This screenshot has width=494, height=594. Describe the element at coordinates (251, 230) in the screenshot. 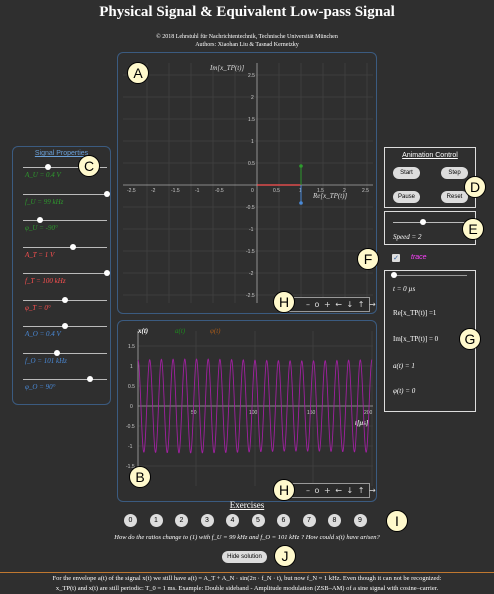

I see `ytick: -1` at that location.